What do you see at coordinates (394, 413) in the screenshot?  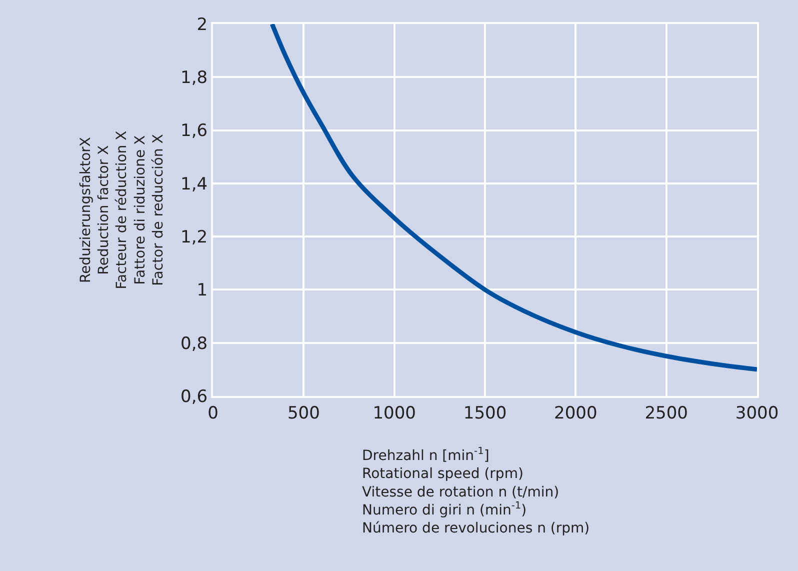 I see `x-tick-label: 1000` at bounding box center [394, 413].